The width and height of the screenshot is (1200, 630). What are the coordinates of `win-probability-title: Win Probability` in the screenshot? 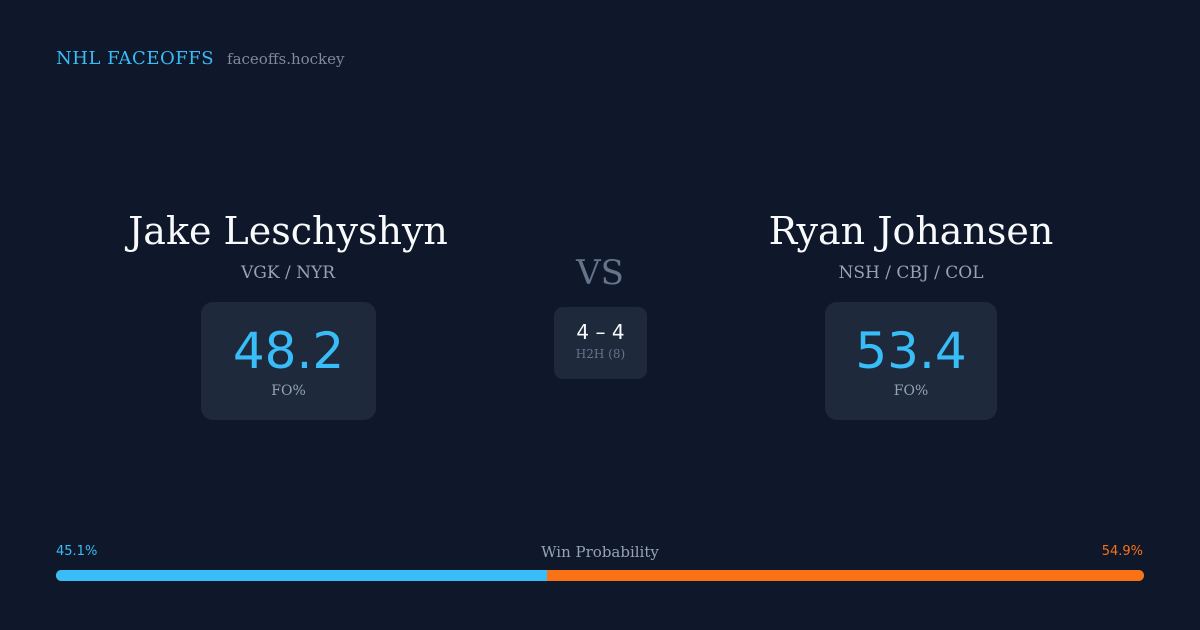 It's located at (600, 552).